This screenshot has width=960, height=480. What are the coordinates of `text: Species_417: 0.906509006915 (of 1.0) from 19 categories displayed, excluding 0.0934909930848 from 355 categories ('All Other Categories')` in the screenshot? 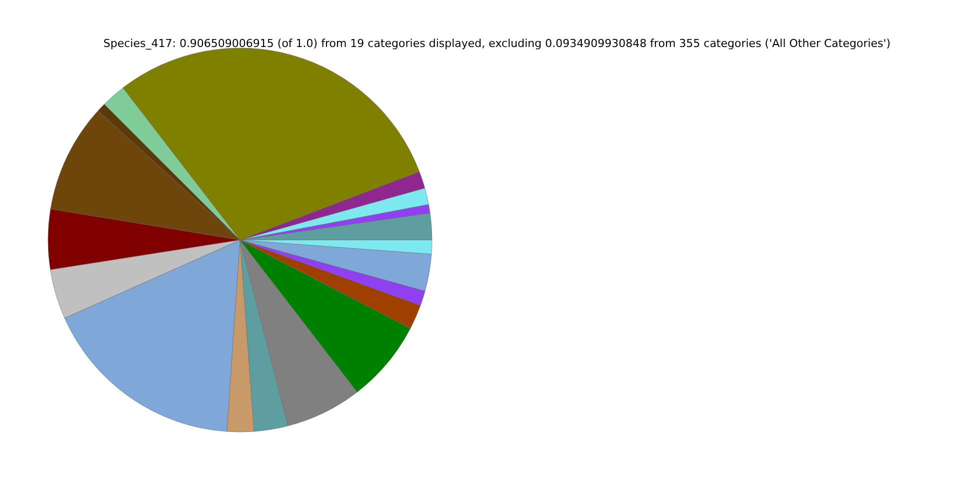 It's located at (497, 43).